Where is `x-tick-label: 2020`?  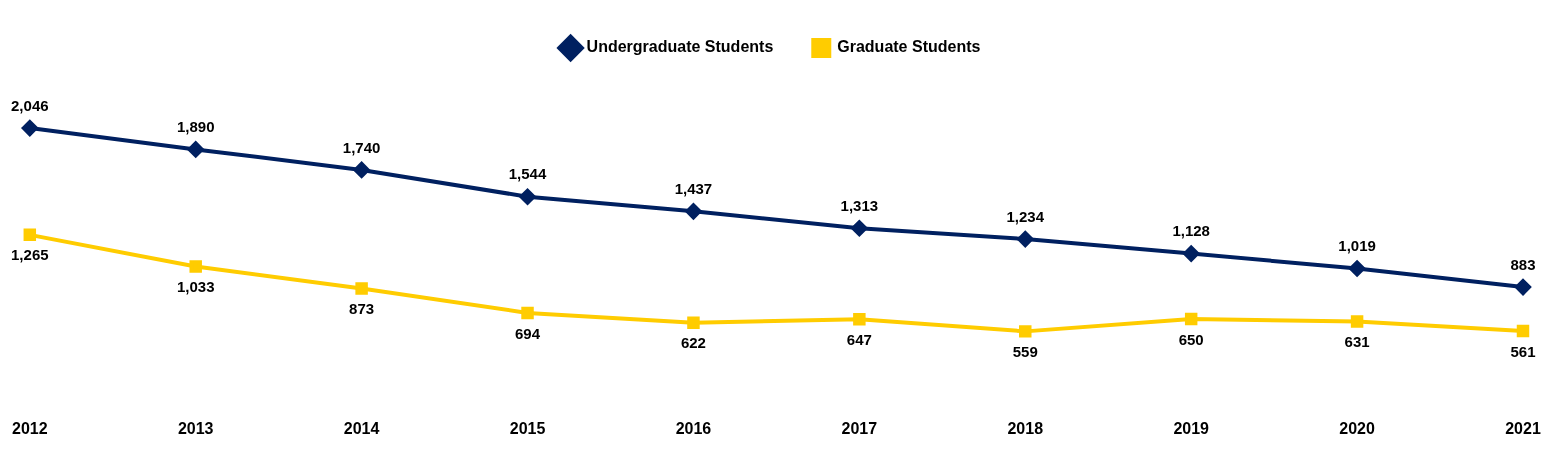 x-tick-label: 2020 is located at coordinates (1357, 428).